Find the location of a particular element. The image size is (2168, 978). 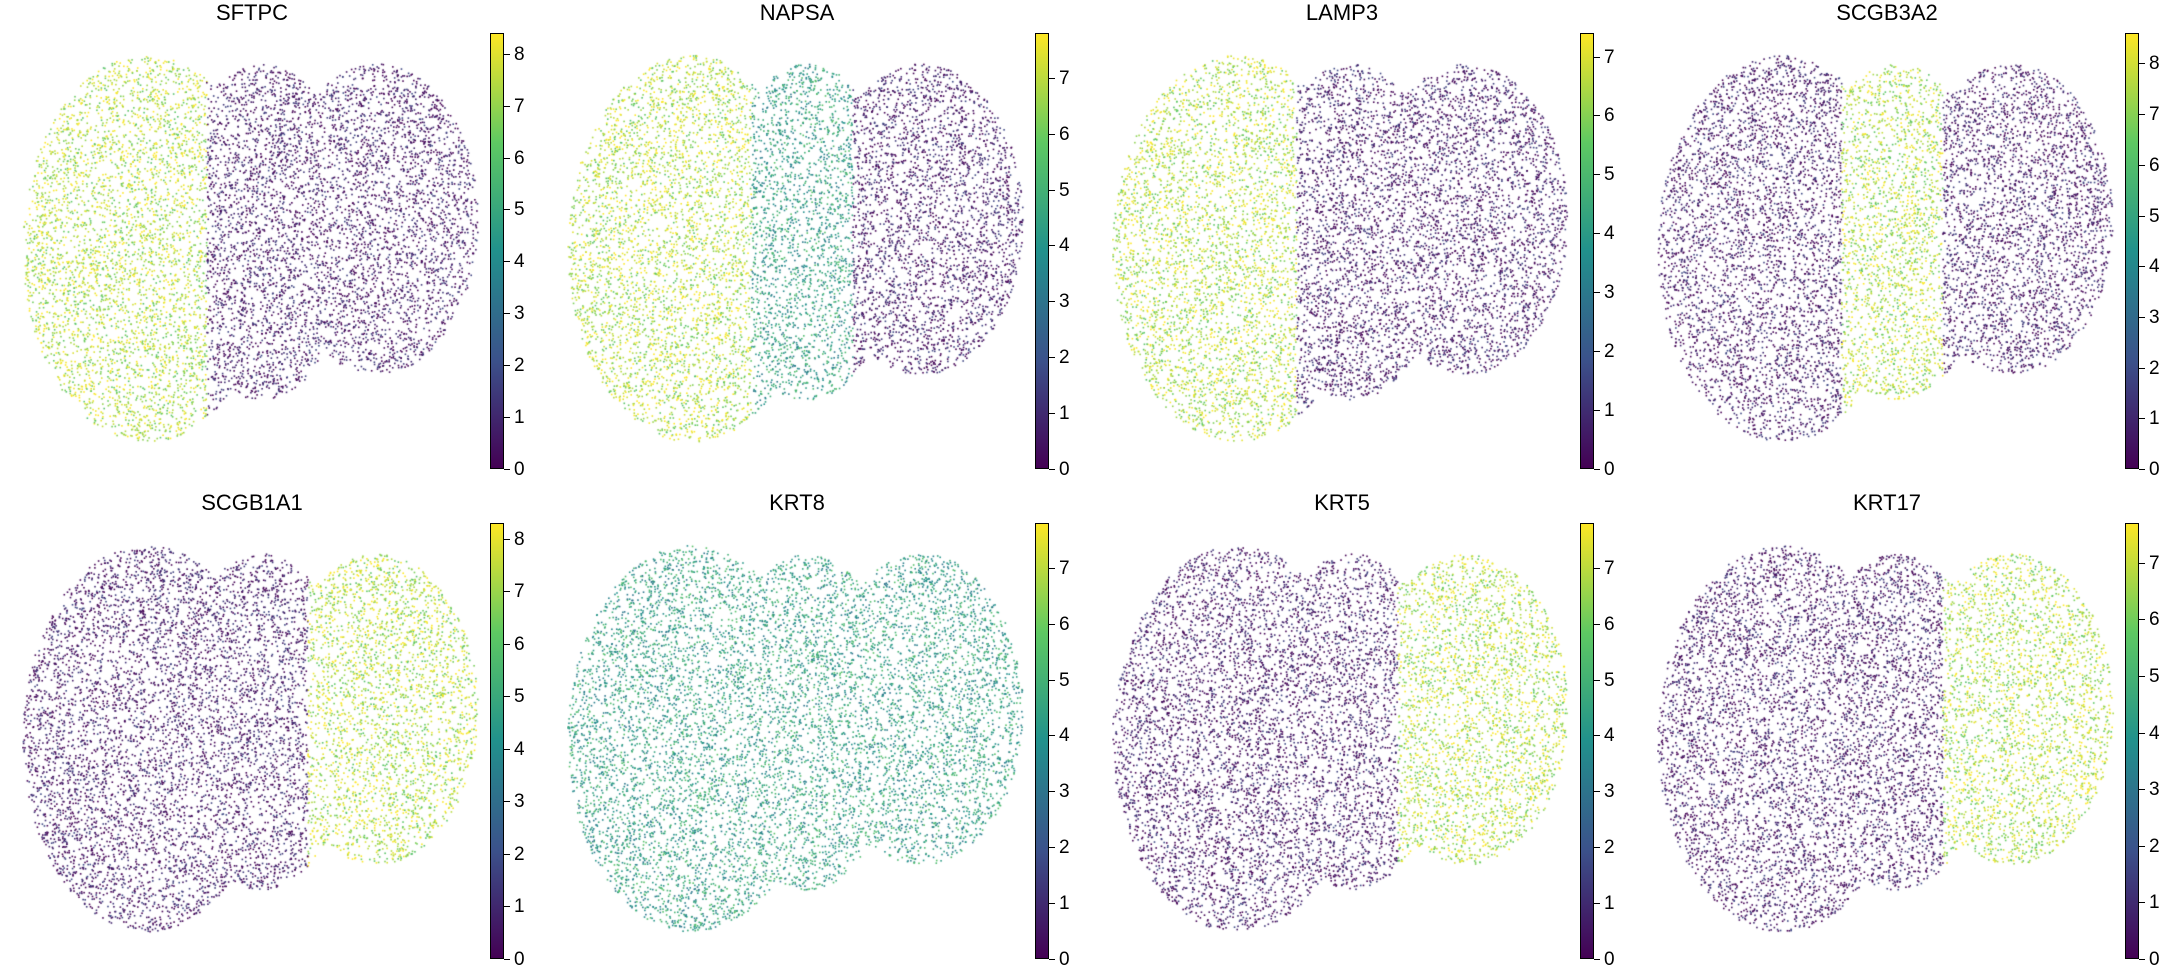

panel-title: SFTPC is located at coordinates (252, 12).